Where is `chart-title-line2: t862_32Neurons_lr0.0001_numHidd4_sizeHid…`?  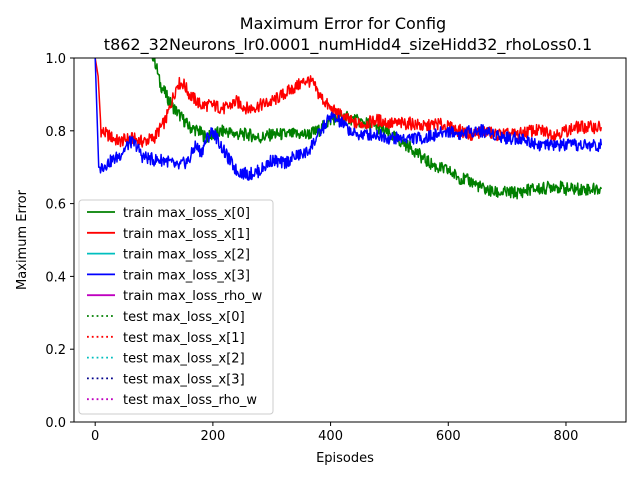
chart-title-line2: t862_32Neurons_lr0.0001_numHidd4_sizeHid… is located at coordinates (348, 45).